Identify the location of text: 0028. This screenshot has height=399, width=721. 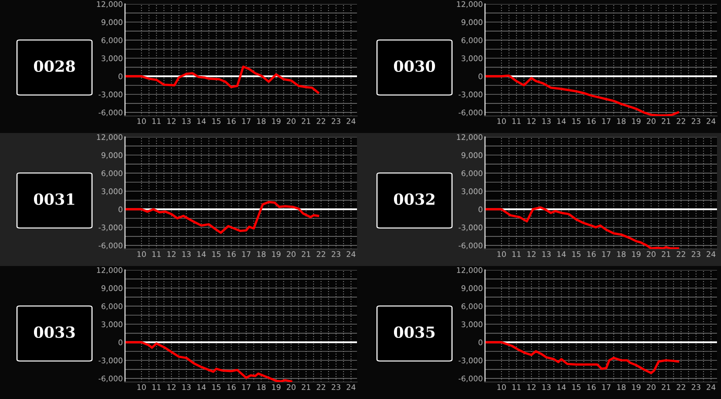
(54, 66).